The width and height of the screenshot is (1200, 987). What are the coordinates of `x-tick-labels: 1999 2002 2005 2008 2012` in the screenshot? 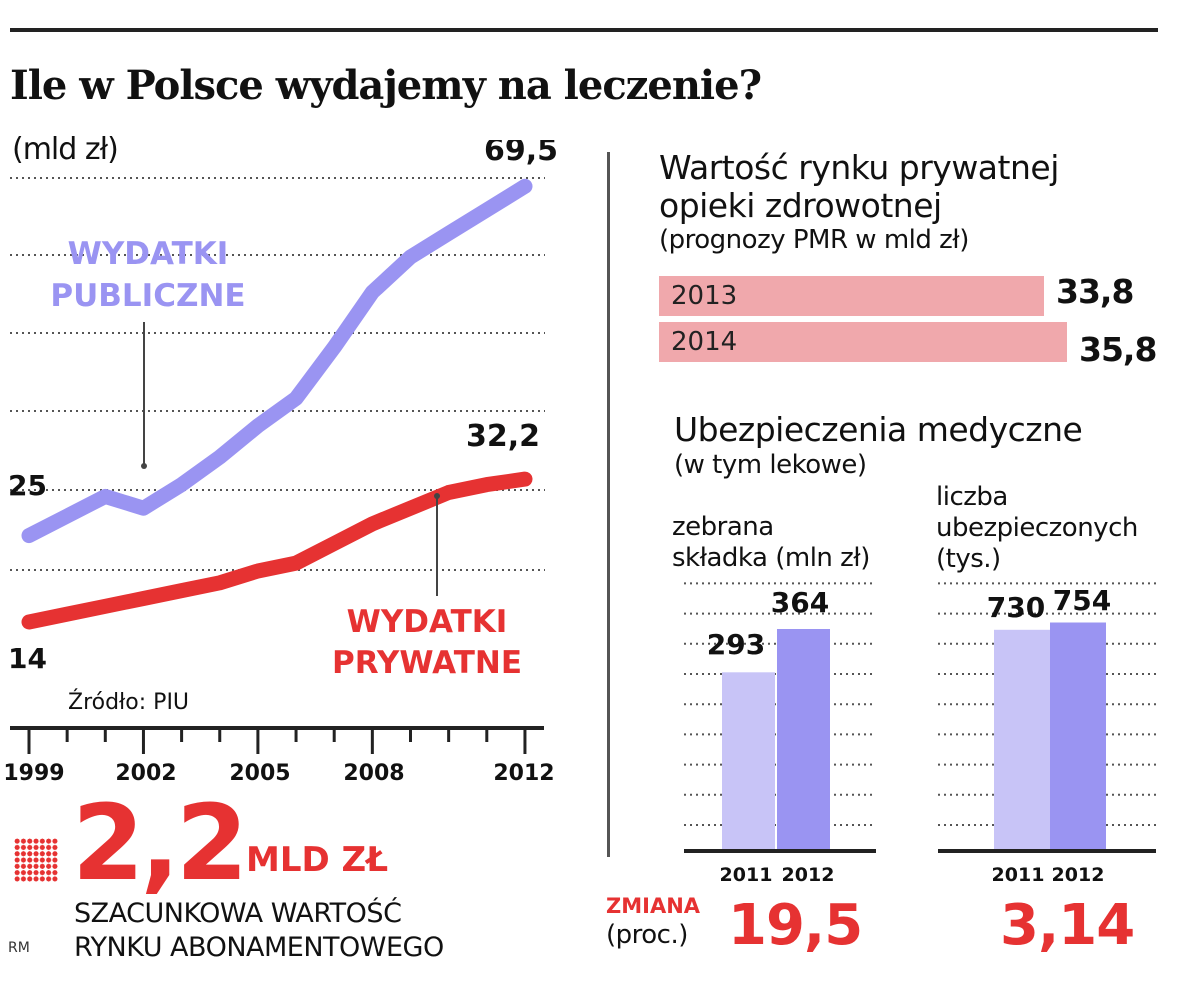 It's located at (278, 773).